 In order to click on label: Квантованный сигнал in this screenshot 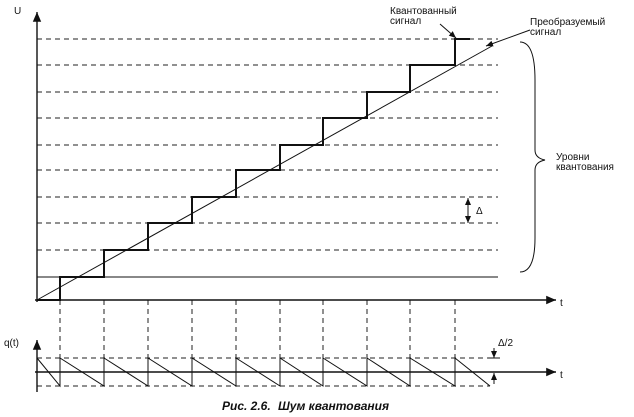, I will do `click(425, 16)`.